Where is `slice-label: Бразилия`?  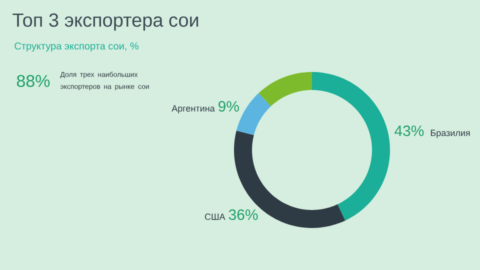
slice-label: Бразилия is located at coordinates (450, 134).